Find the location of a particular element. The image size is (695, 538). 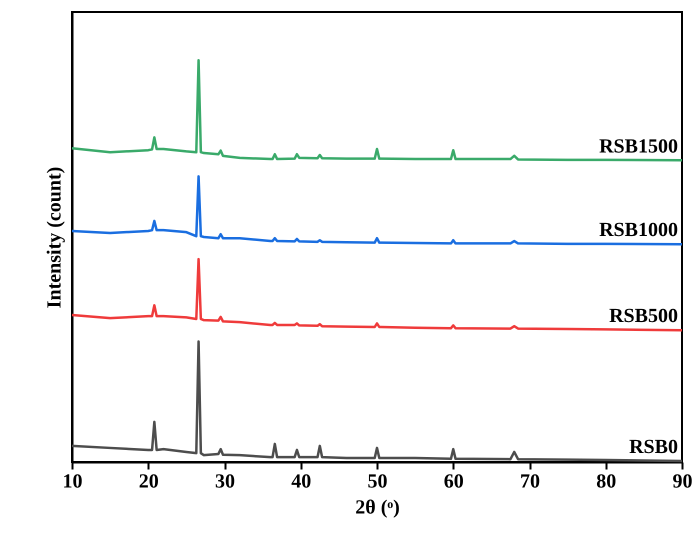

series-label: RSB0 is located at coordinates (653, 447).